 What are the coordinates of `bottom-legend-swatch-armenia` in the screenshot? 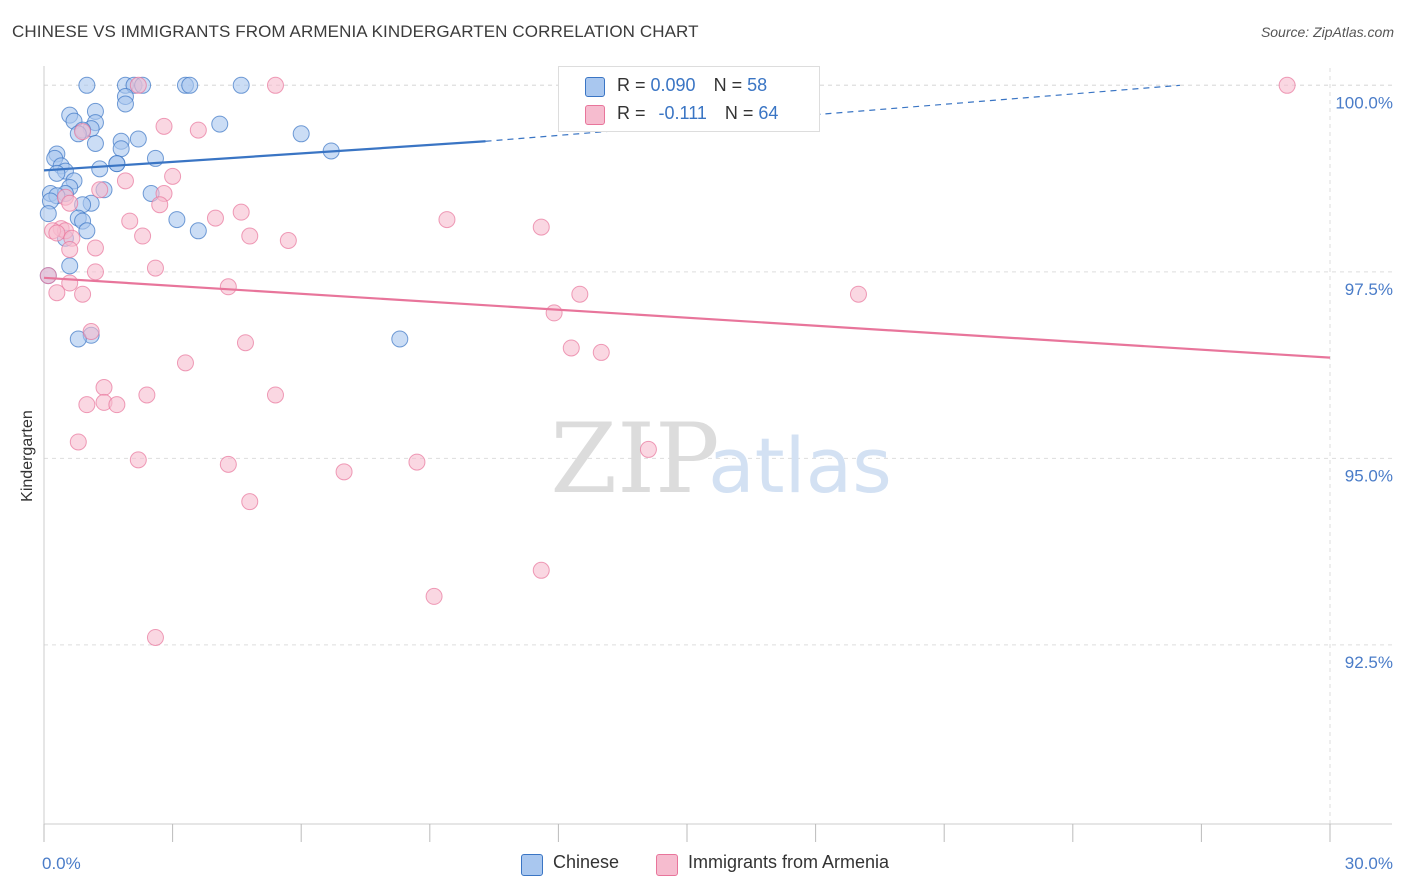 It's located at (667, 865).